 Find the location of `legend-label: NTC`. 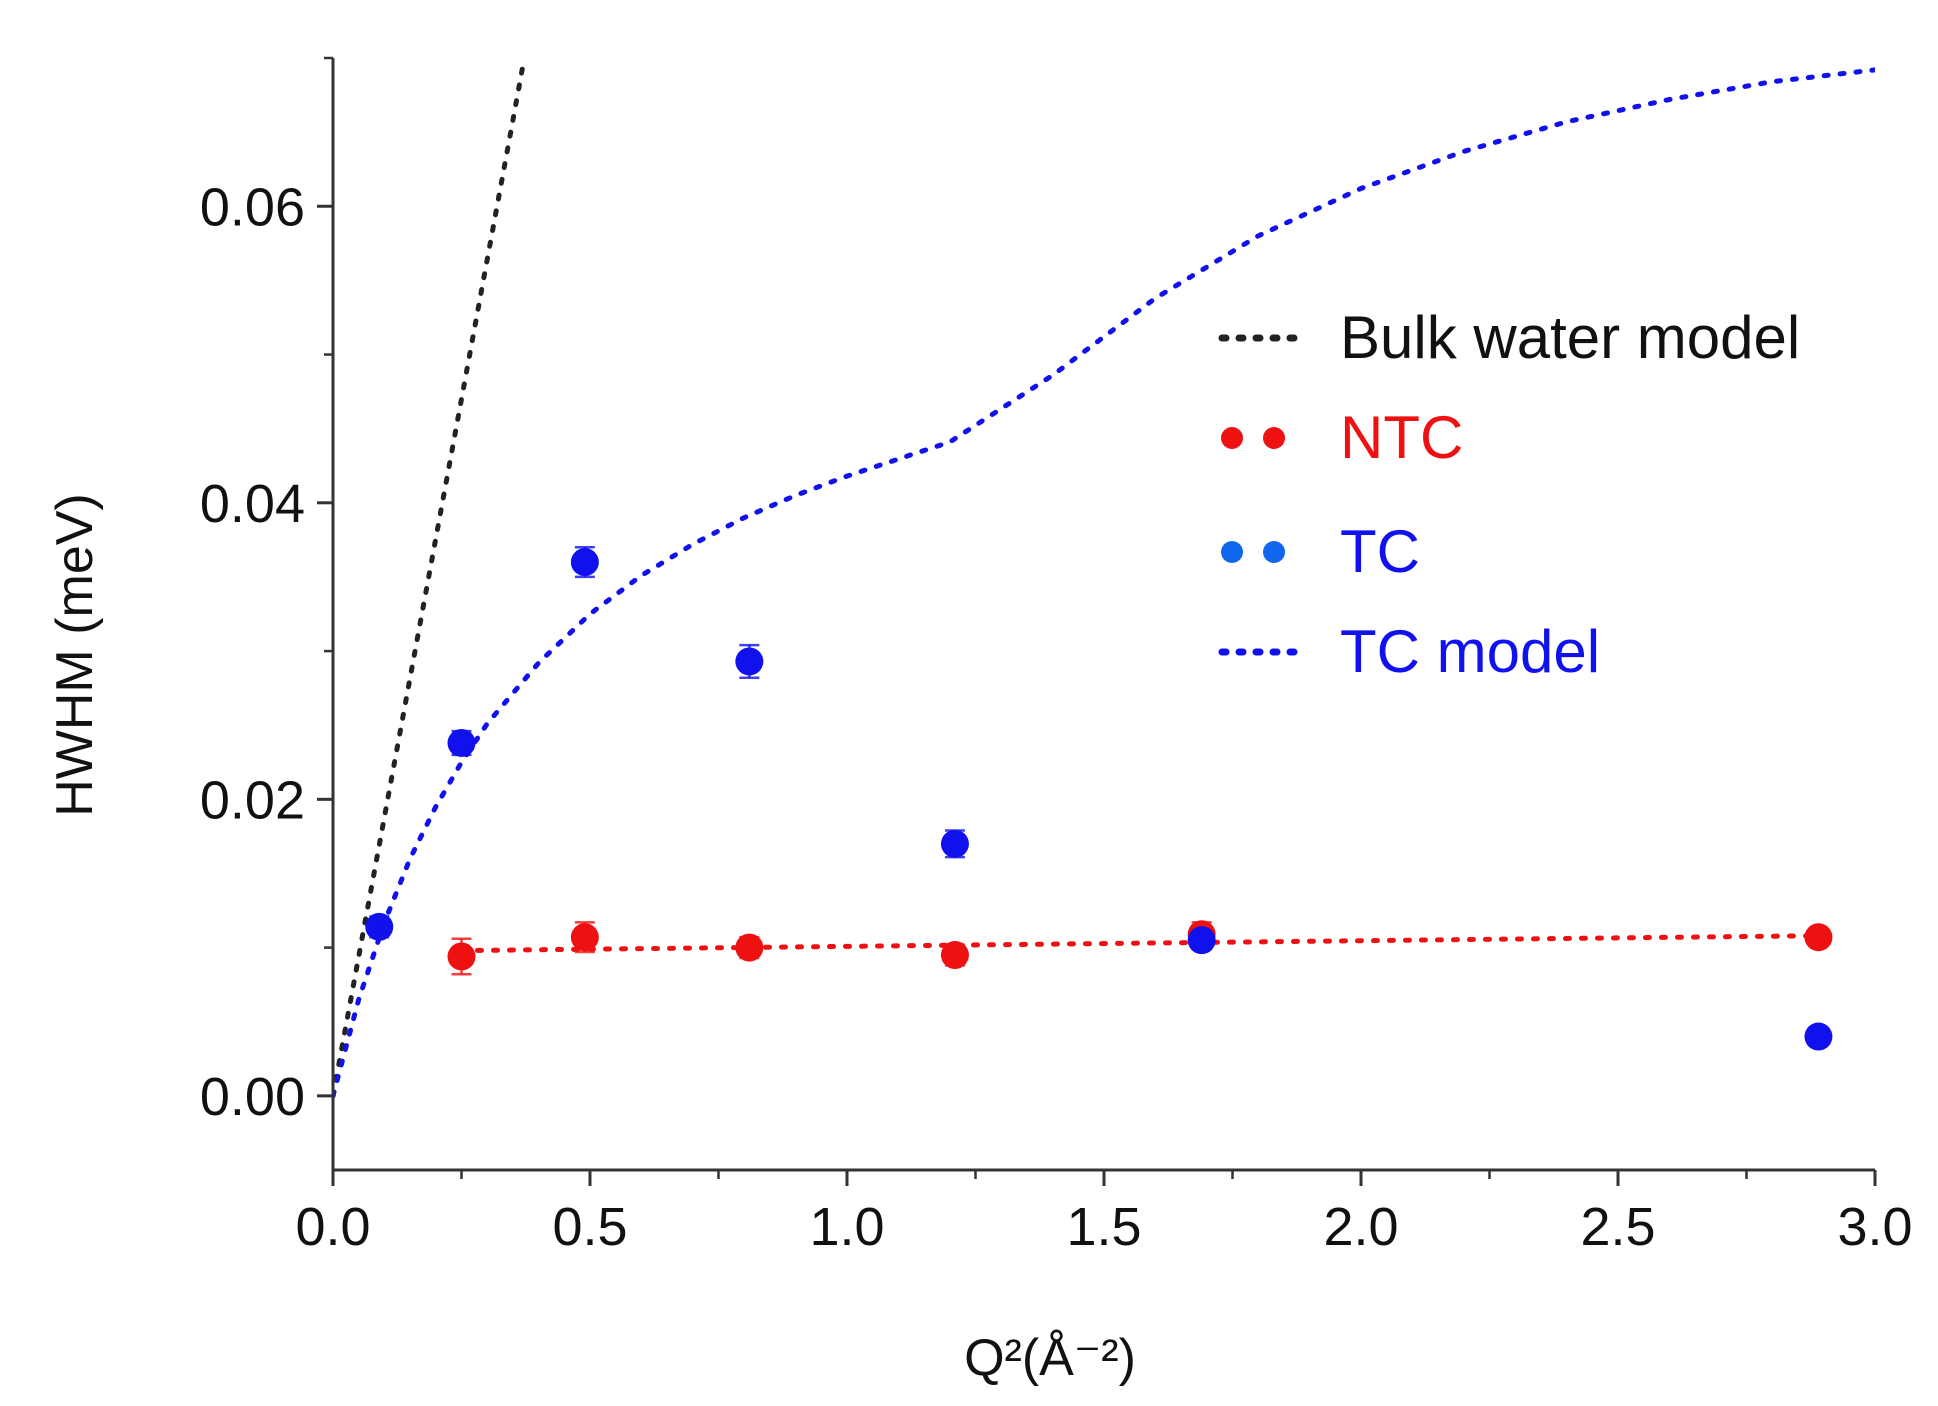

legend-label: NTC is located at coordinates (1401, 437).